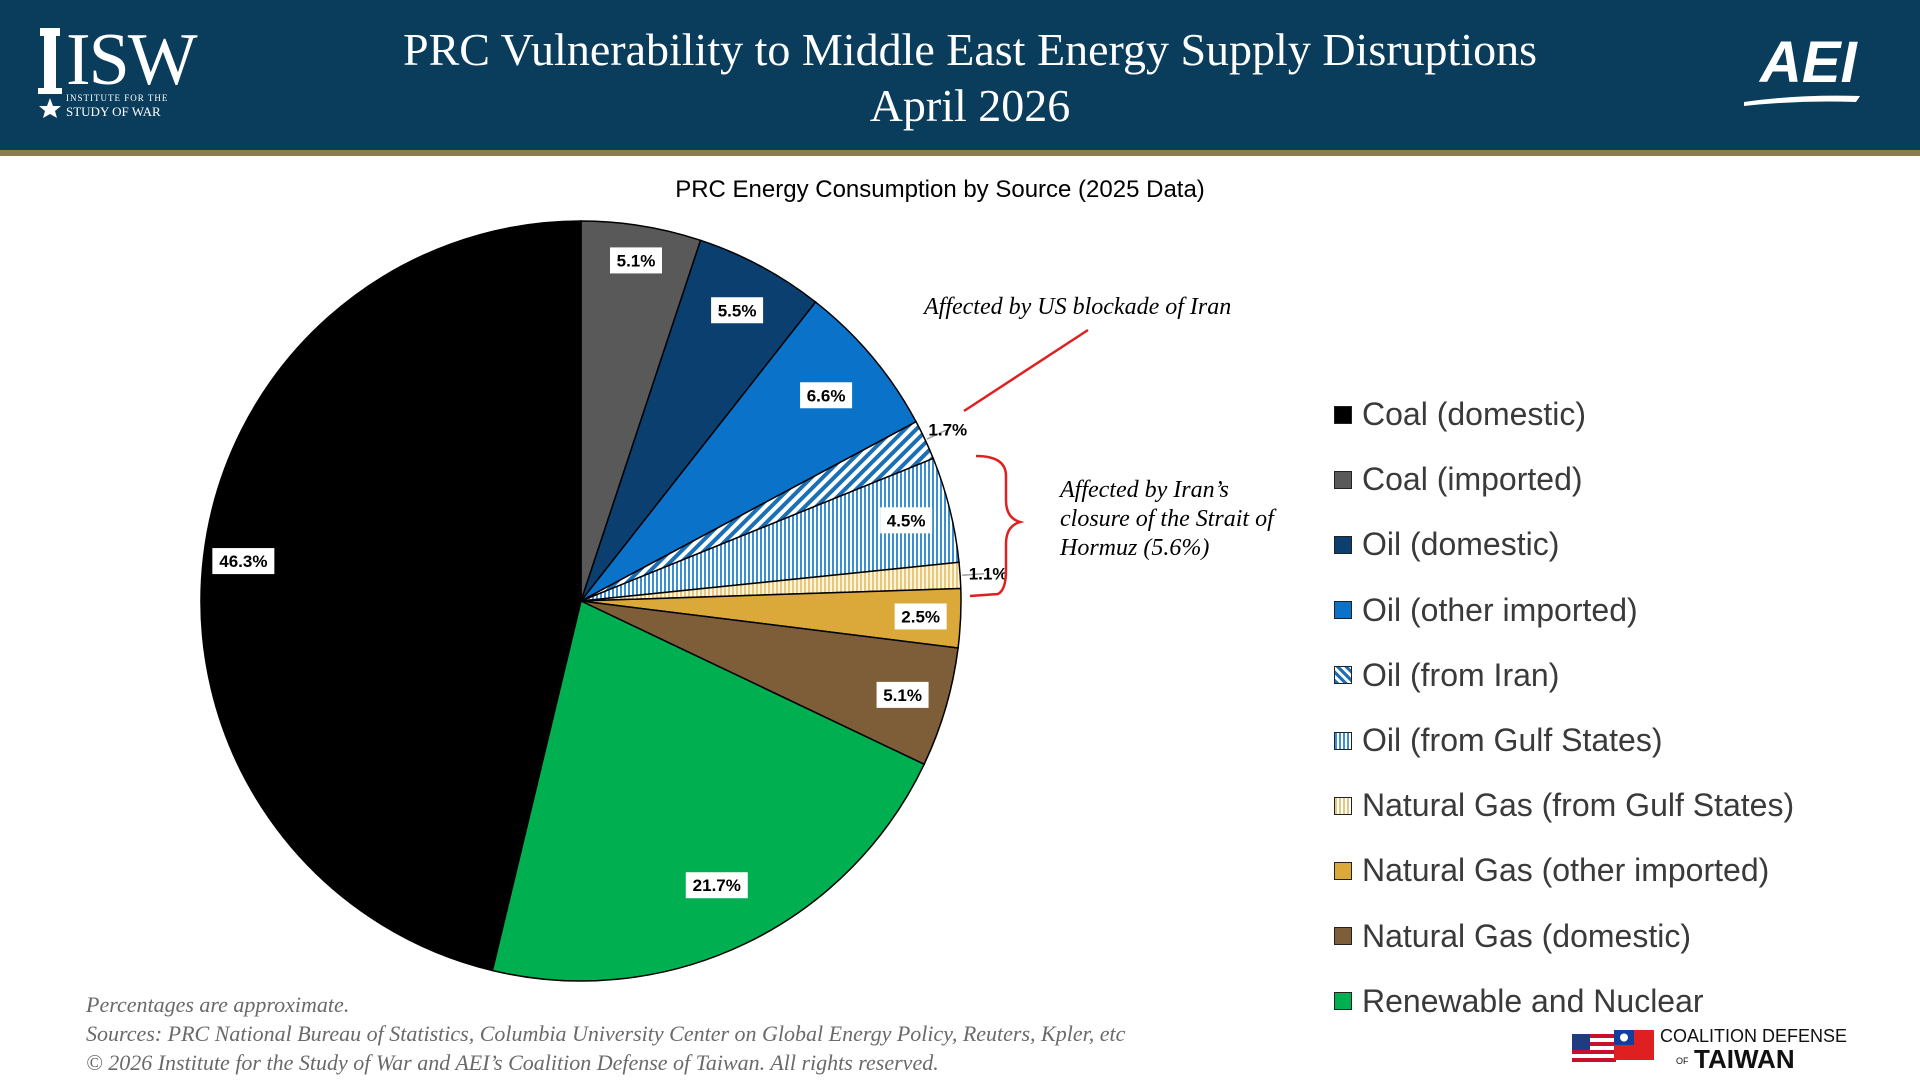  I want to click on legend-label: Oil (from Gulf States), so click(1512, 740).